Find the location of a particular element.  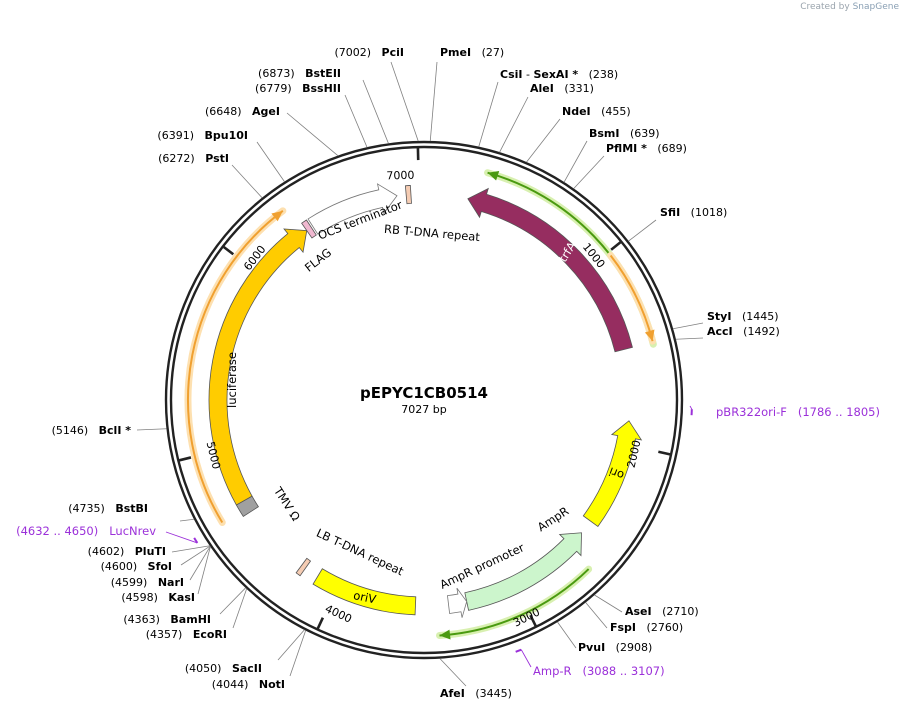

primer-mark-amp-r is located at coordinates (518, 650).